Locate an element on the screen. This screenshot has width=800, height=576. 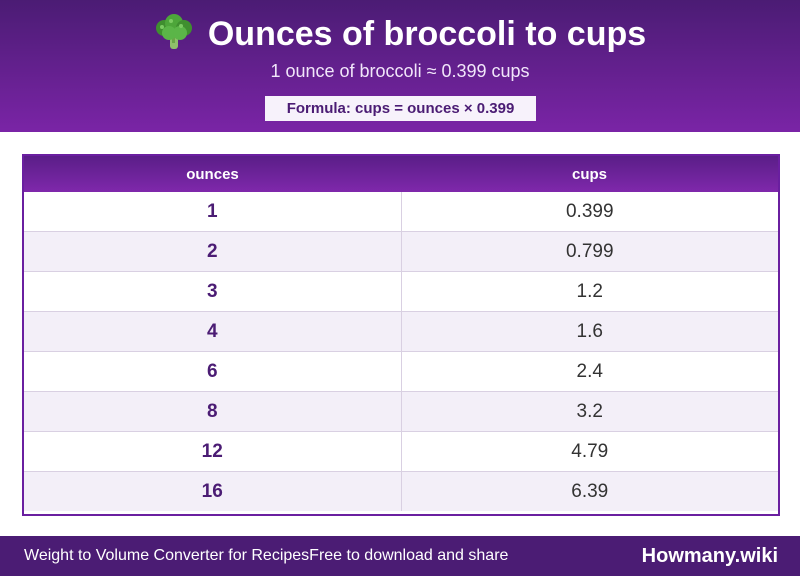
cups-cell: 2.4 is located at coordinates (589, 371).